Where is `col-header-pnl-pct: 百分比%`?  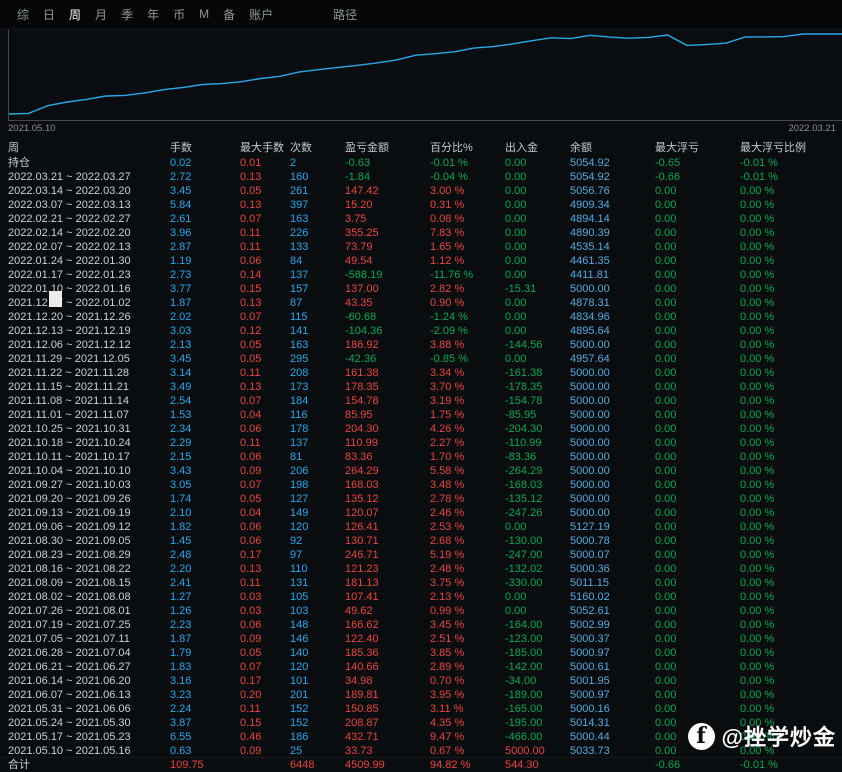
col-header-pnl-pct: 百分比% is located at coordinates (451, 148).